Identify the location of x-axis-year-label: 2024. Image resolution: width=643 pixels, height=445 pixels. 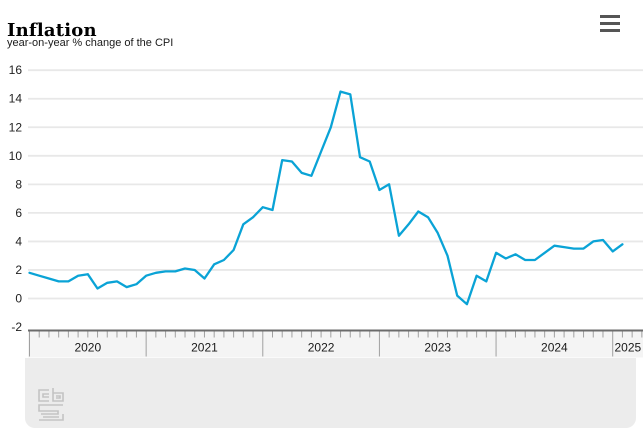
(554, 348).